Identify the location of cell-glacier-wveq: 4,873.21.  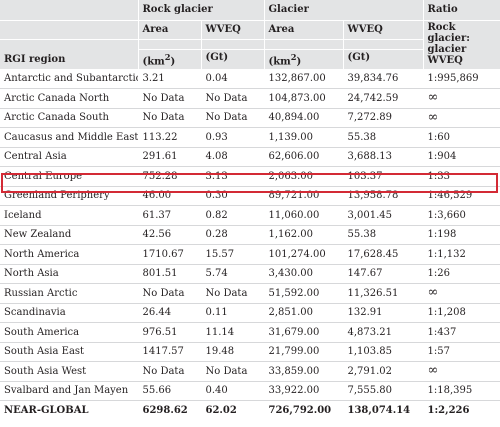
(383, 332).